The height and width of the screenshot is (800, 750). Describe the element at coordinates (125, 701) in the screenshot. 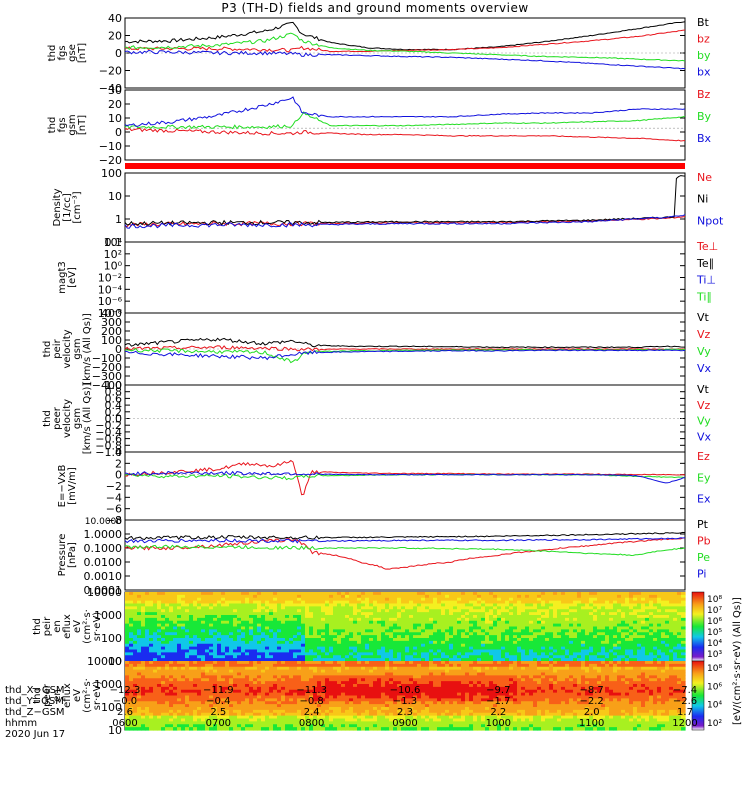

I see `ephemeris-value: −0.0` at that location.